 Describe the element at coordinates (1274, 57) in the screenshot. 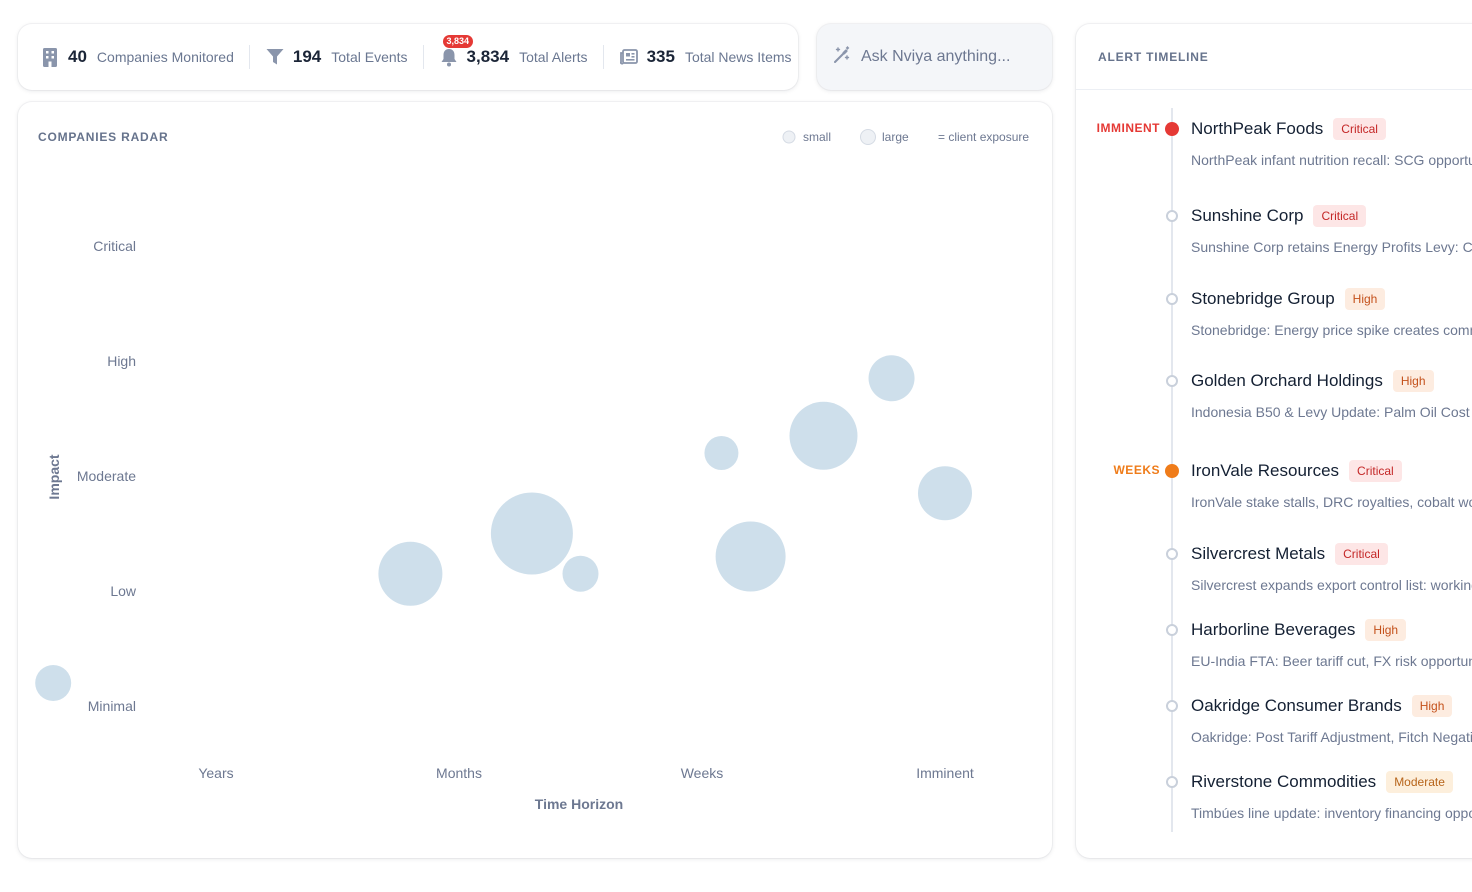

I see `timeline-title: ALERT TIMELINE` at that location.